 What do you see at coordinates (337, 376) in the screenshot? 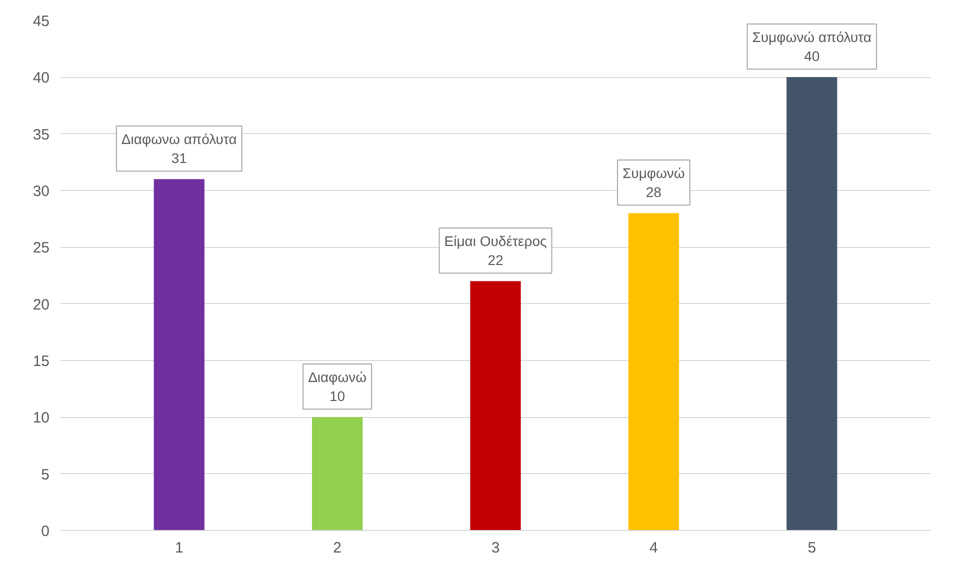
I see `annotation: Διαφωνώ` at bounding box center [337, 376].